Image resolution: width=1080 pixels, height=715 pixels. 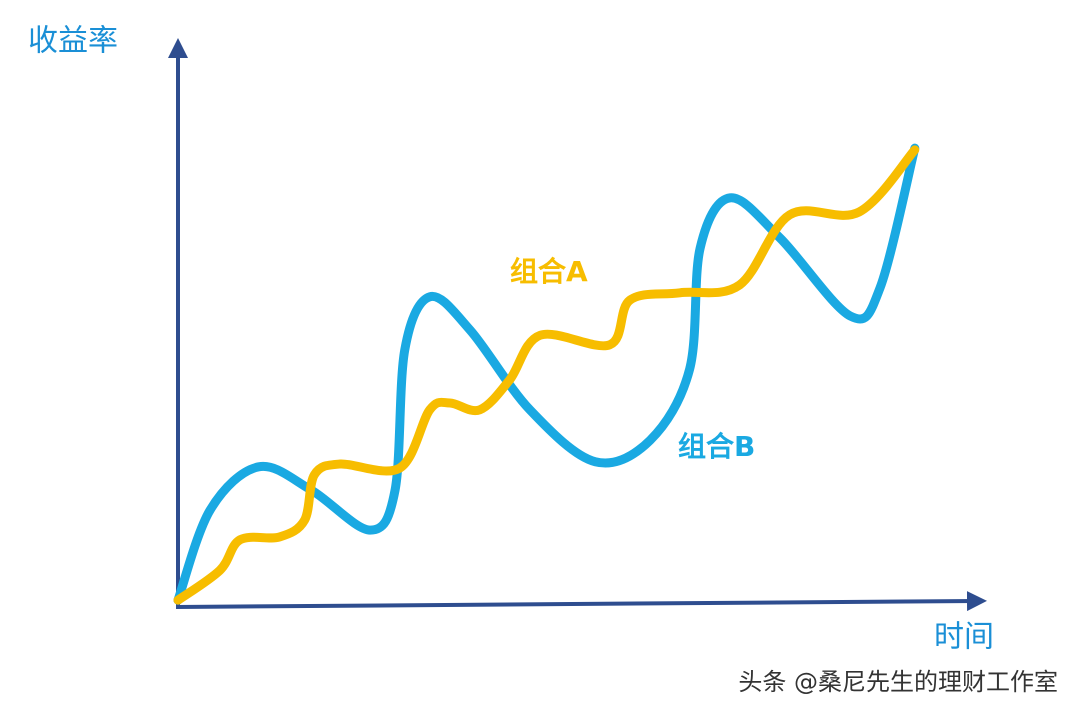 What do you see at coordinates (549, 271) in the screenshot?
I see `series-label: 组合A` at bounding box center [549, 271].